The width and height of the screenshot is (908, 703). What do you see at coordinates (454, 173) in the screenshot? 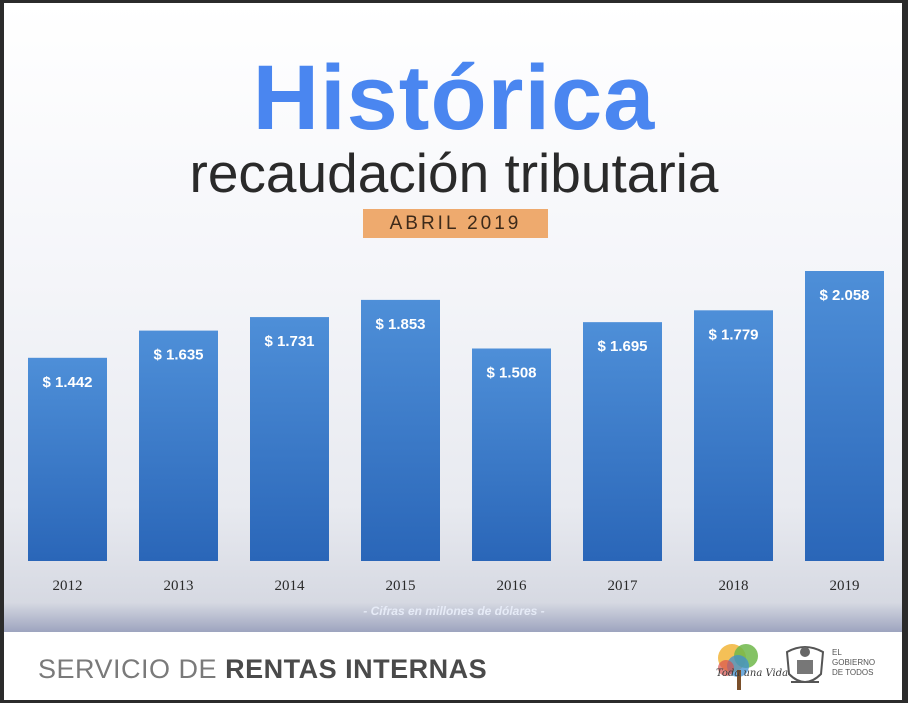
I see `page-subtitle: recaudación tributaria` at bounding box center [454, 173].